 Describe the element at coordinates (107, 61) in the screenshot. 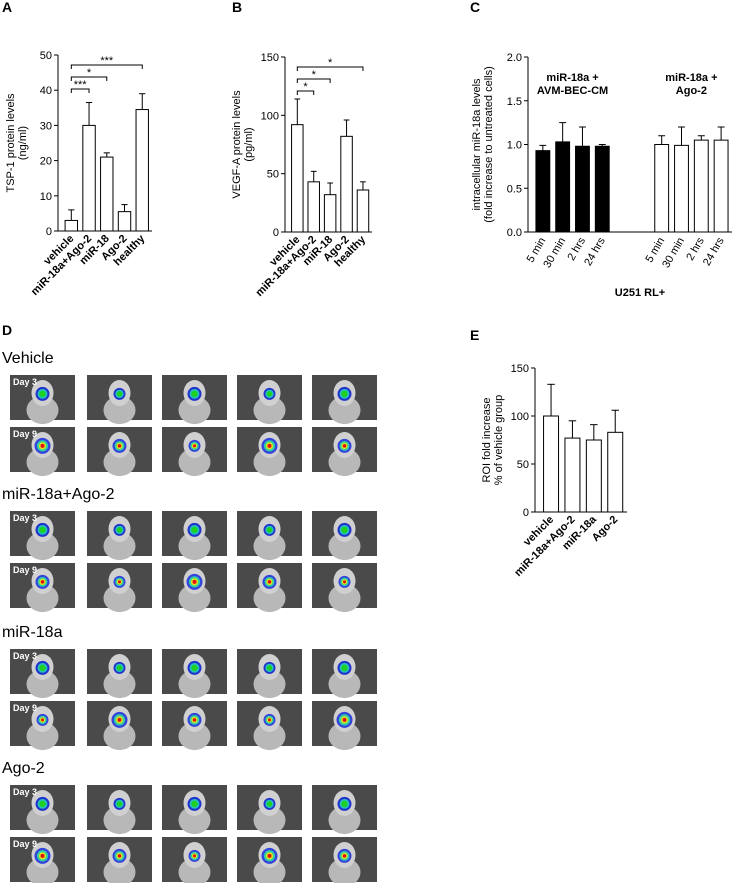

I see `significance-label: ***` at that location.